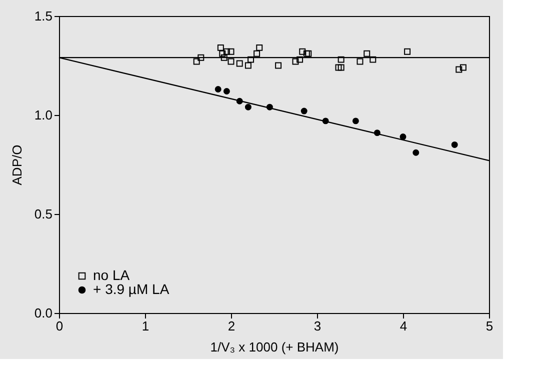  I want to click on x-tick-label: 5, so click(490, 326).